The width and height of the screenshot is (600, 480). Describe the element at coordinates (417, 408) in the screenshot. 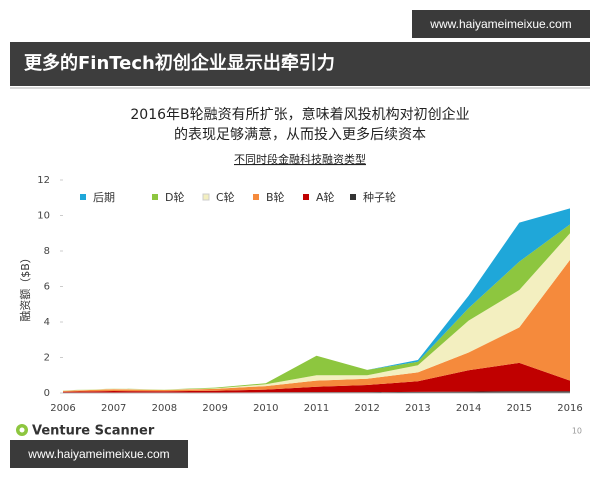

I see `x-tick-label: 2013` at that location.